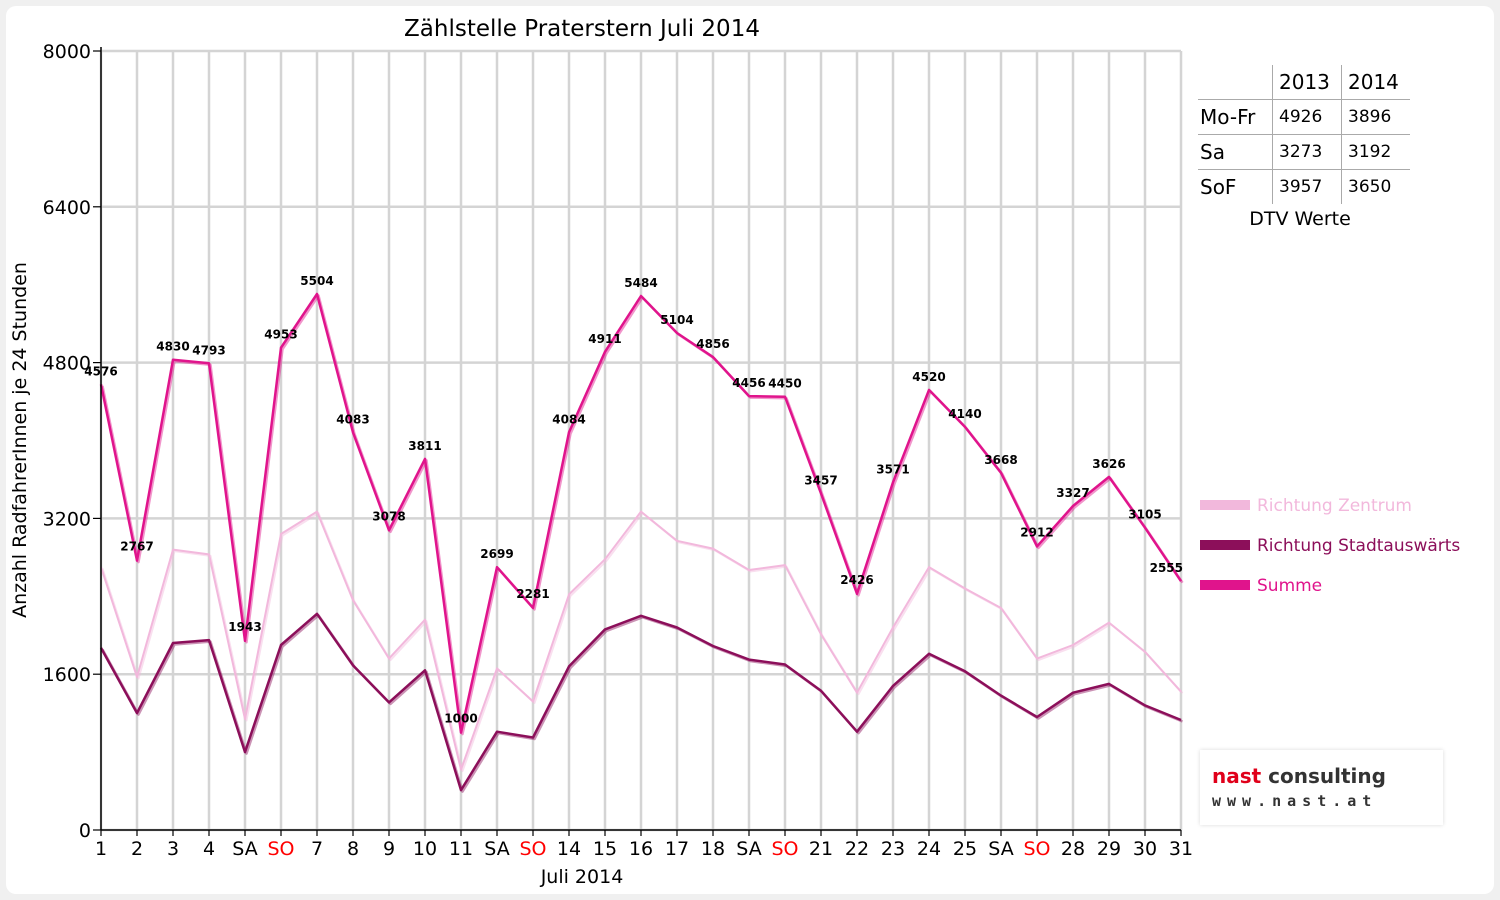 Image resolution: width=1500 pixels, height=900 pixels. What do you see at coordinates (67, 675) in the screenshot?
I see `y-tick-label: 1600` at bounding box center [67, 675].